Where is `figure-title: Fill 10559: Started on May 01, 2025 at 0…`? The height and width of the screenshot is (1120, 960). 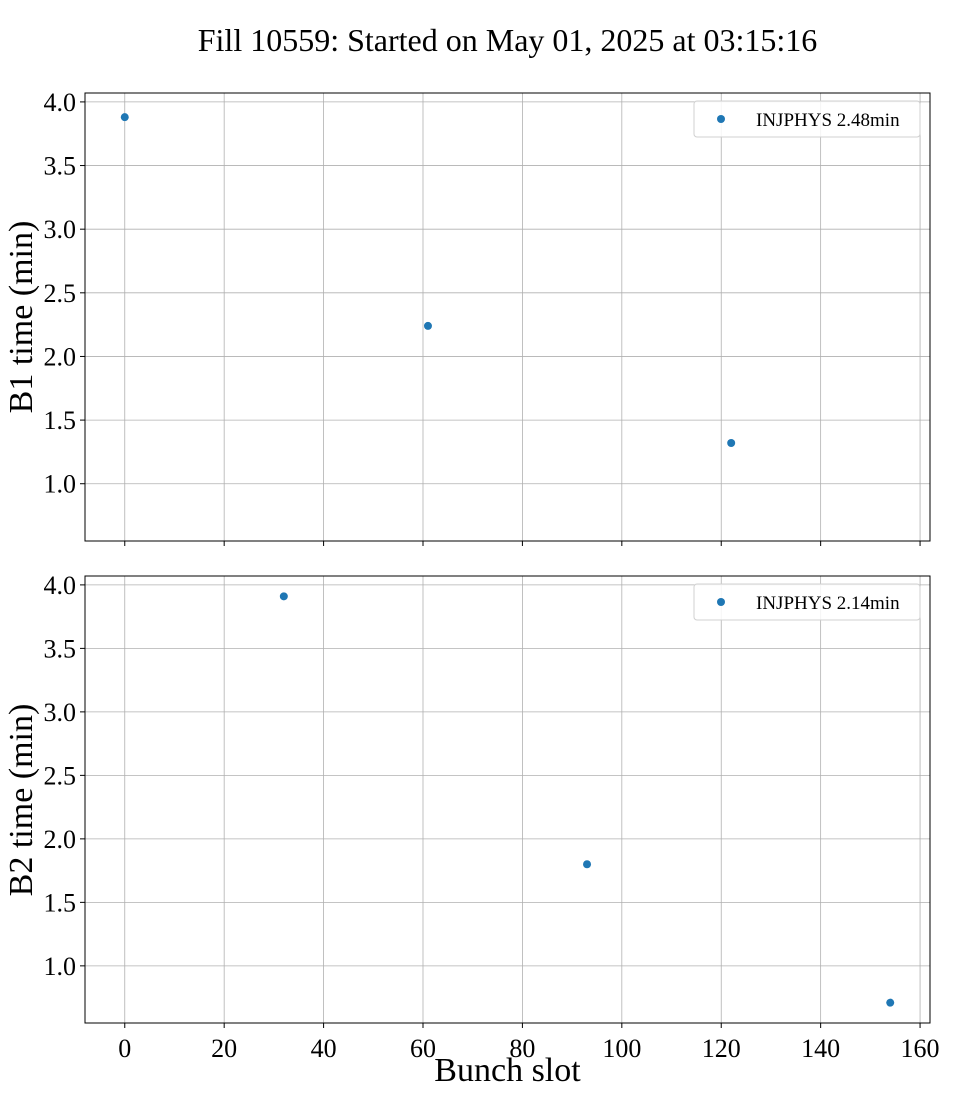 figure-title: Fill 10559: Started on May 01, 2025 at 0… is located at coordinates (507, 40).